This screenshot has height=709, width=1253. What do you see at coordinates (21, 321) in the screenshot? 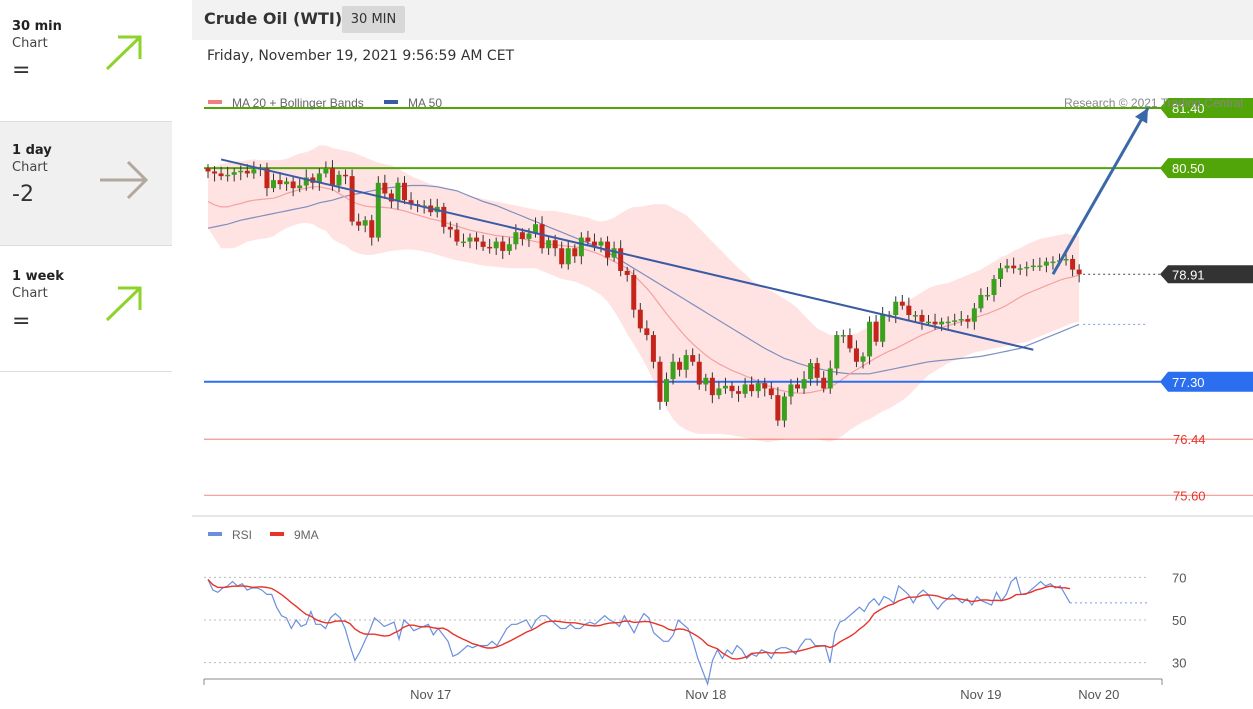
I see `timeframe-score: =` at bounding box center [21, 321].